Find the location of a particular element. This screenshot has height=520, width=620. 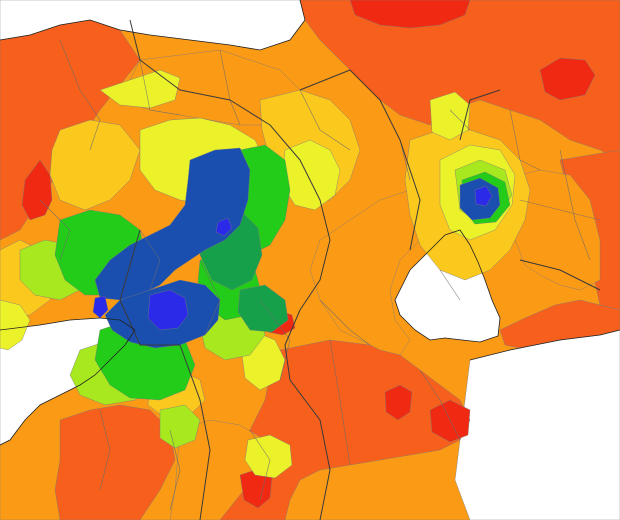

region-red-se is located at coordinates (450, 421).